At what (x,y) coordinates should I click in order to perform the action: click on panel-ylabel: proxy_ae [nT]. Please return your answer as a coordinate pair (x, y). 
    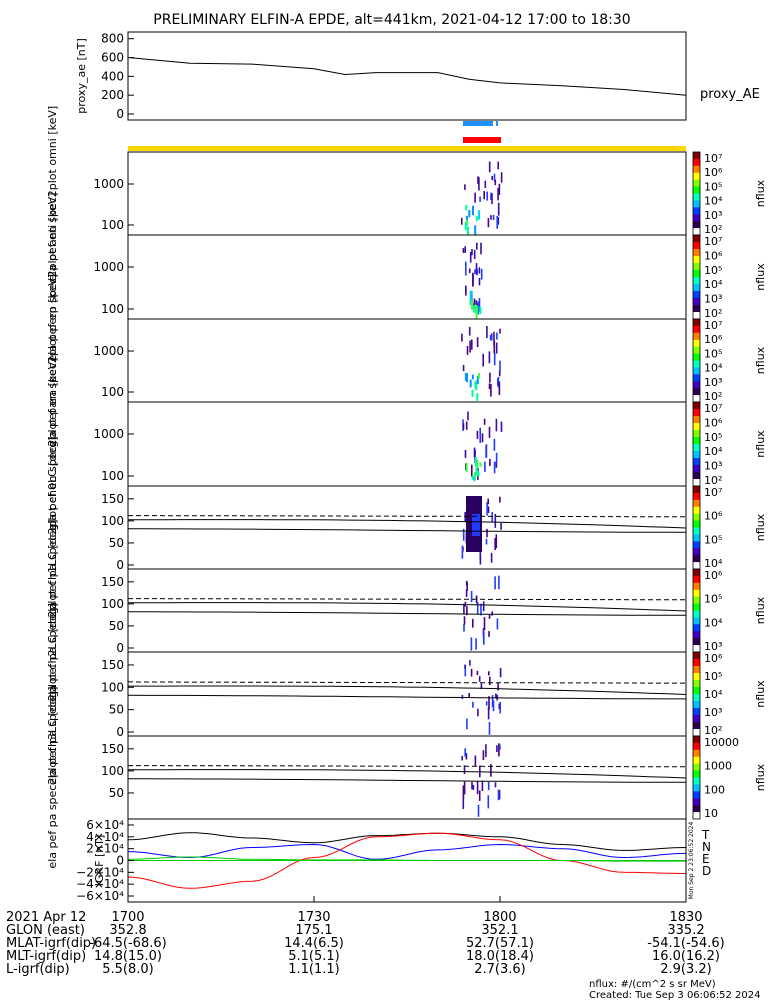
    Looking at the image, I should click on (81, 75).